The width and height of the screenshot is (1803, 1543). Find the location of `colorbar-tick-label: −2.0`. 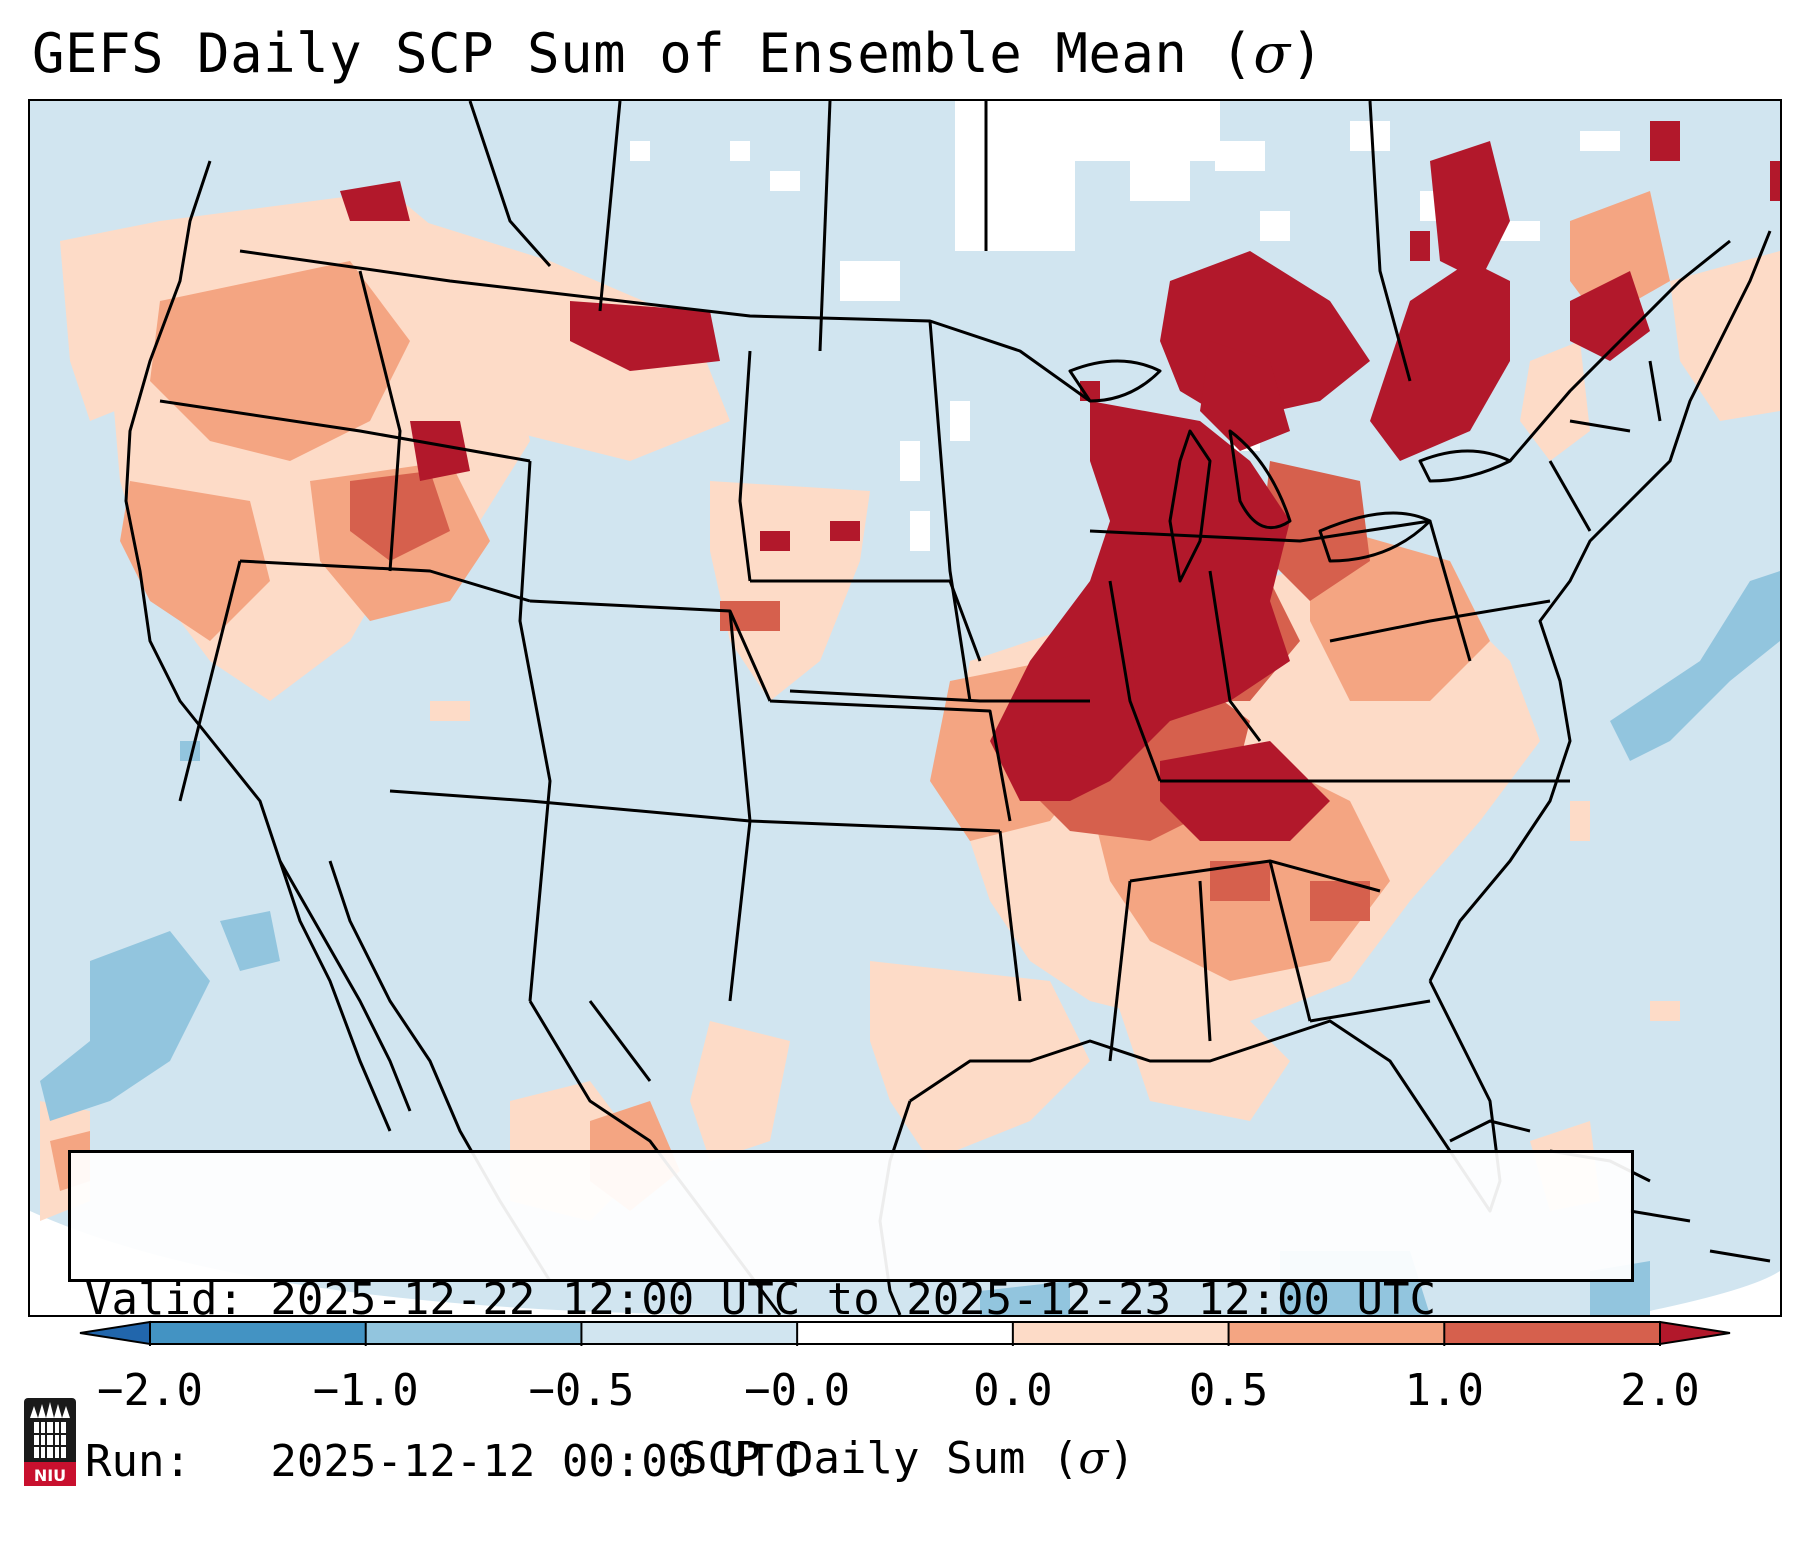

colorbar-tick-label: −2.0 is located at coordinates (150, 1390).